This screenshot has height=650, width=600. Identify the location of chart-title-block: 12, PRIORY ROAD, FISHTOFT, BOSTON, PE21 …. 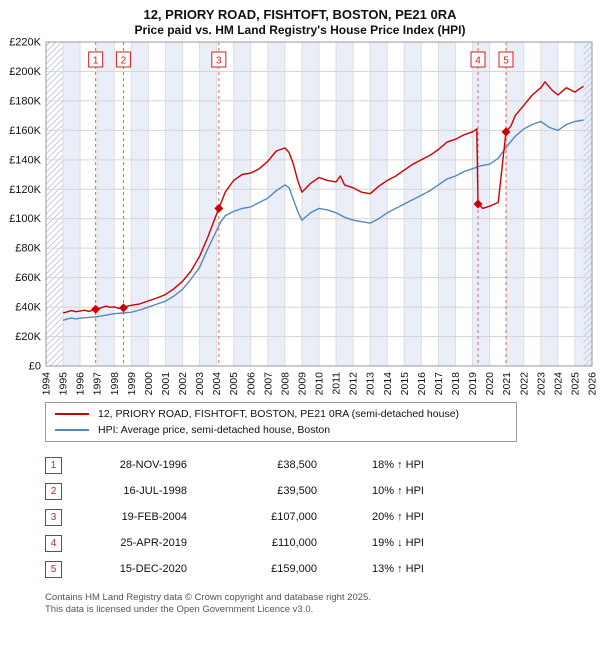
(300, 19).